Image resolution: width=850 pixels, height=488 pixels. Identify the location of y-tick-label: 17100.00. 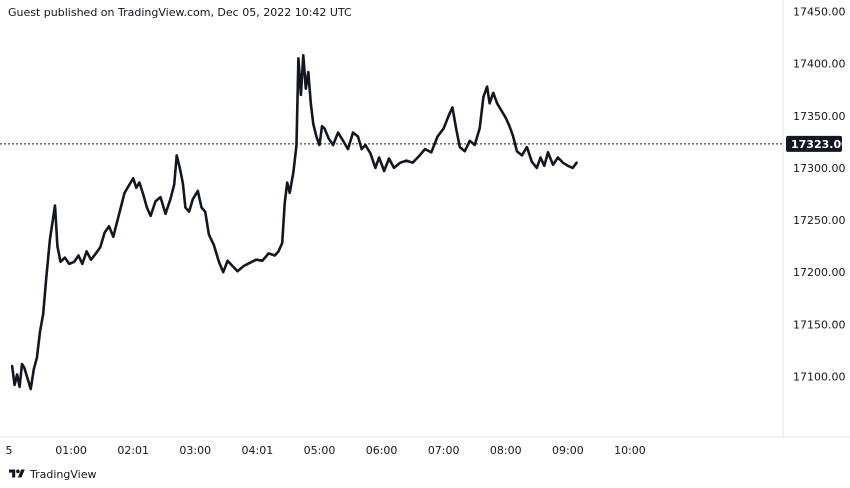
(819, 377).